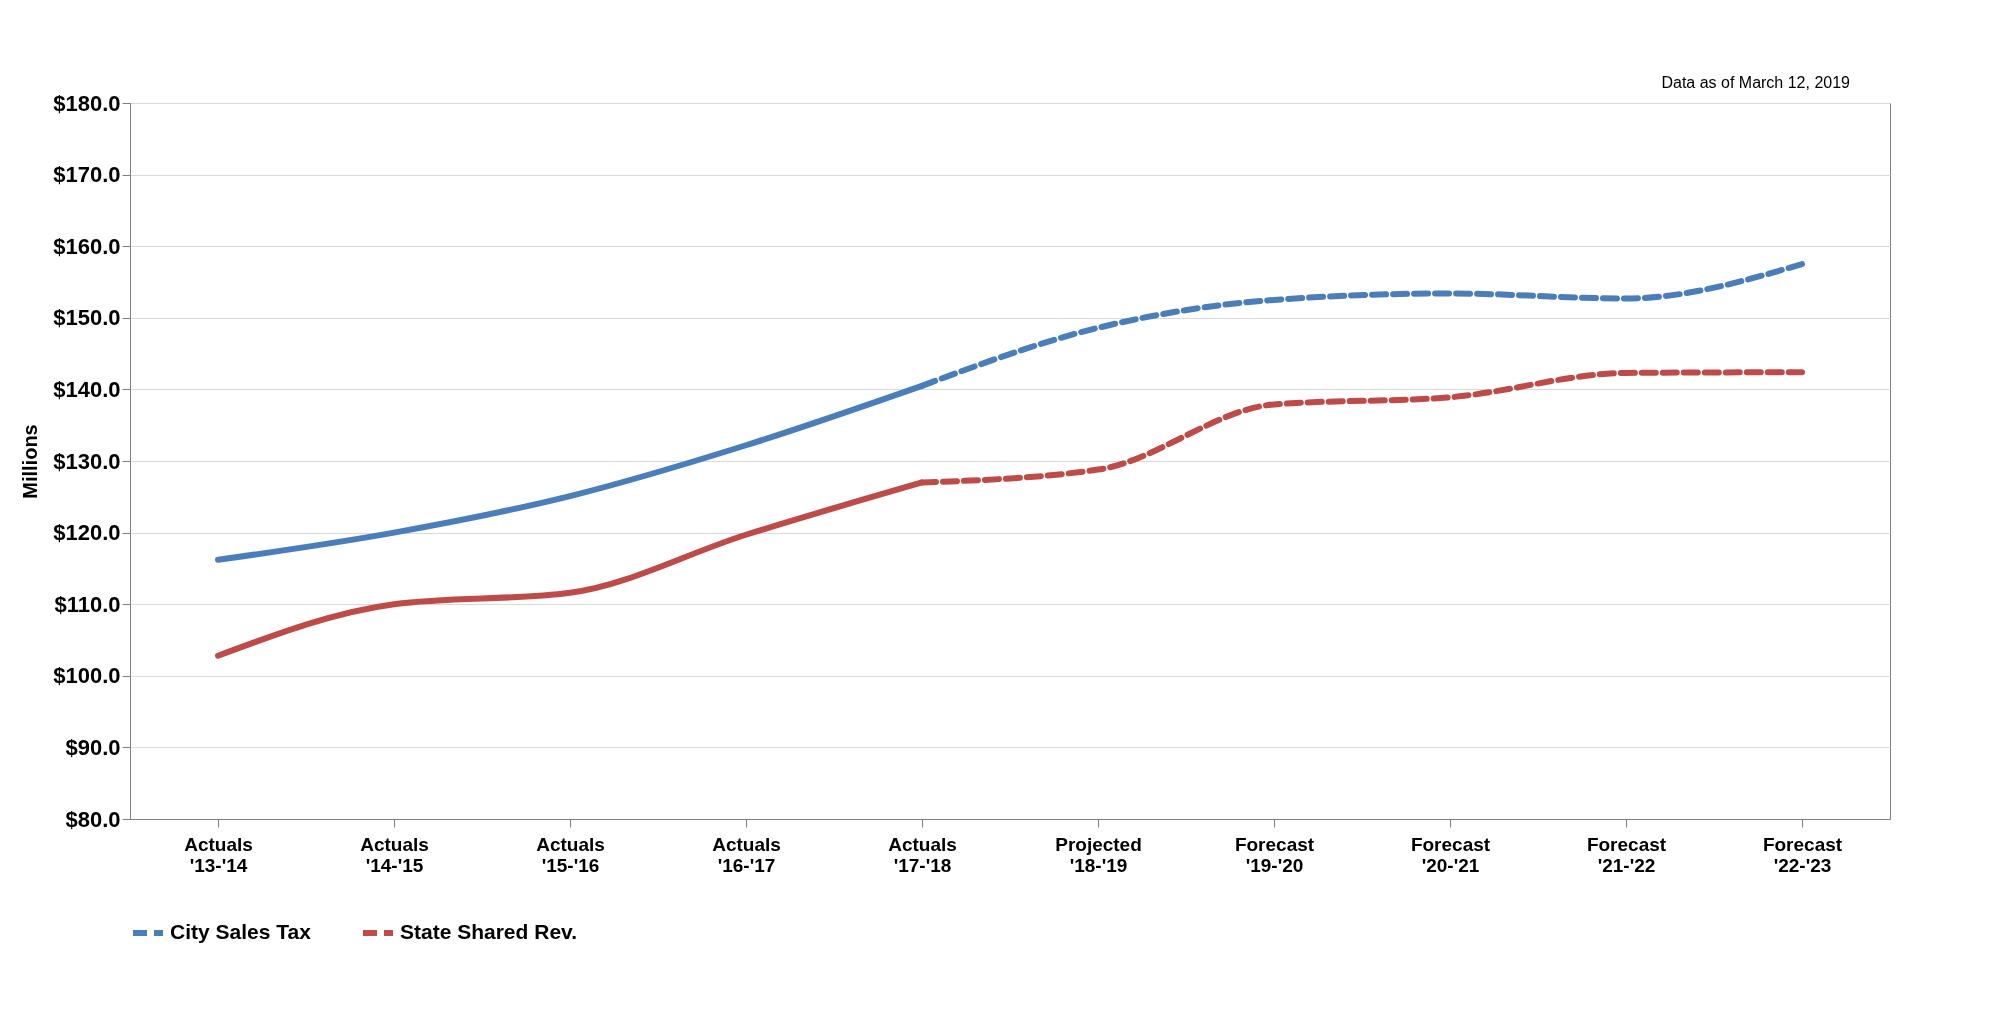 The image size is (2000, 1016). Describe the element at coordinates (241, 931) in the screenshot. I see `legend-label: City Sales Tax` at that location.